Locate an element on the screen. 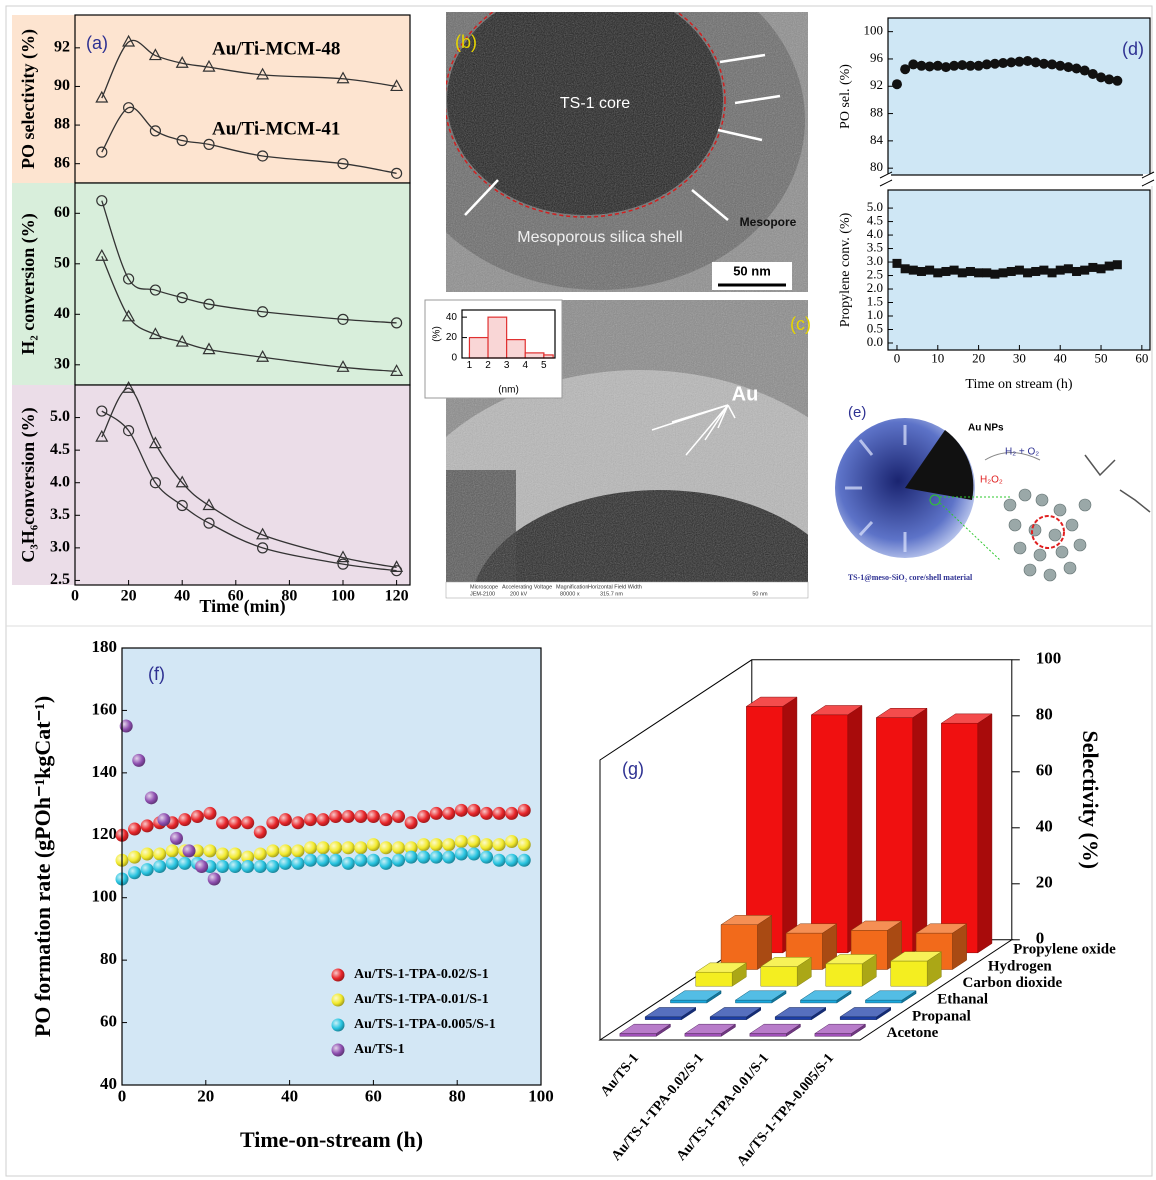 The width and height of the screenshot is (1156, 1180). x-axis-label: Time-on-stream (h) is located at coordinates (331, 1139).